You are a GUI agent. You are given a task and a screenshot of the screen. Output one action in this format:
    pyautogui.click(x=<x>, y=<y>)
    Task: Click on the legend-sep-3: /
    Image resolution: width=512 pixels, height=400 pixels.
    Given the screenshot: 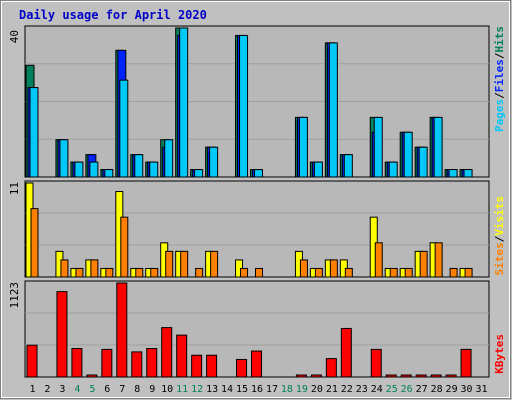 What is the action you would take?
    pyautogui.click(x=499, y=238)
    